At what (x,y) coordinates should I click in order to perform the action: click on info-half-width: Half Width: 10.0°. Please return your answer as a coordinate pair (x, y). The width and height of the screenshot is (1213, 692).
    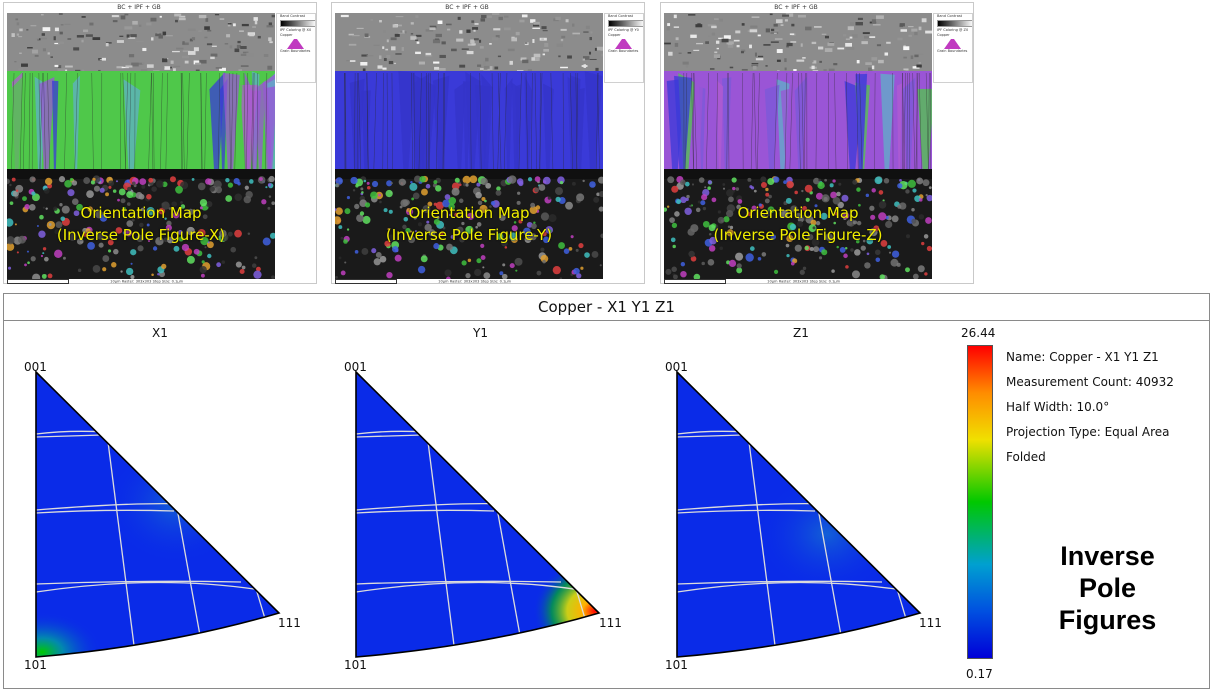
    Looking at the image, I should click on (1058, 407).